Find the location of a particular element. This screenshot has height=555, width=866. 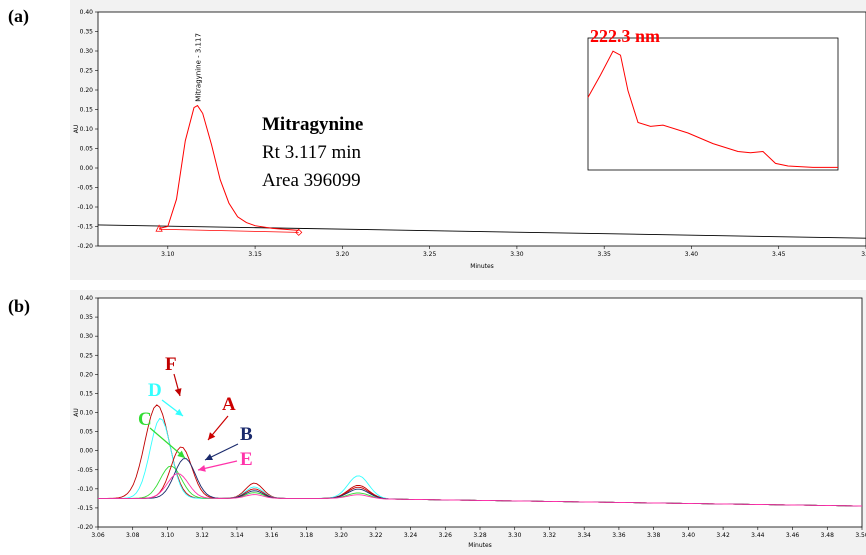

x-tick-label-b: 3.20 is located at coordinates (341, 535).